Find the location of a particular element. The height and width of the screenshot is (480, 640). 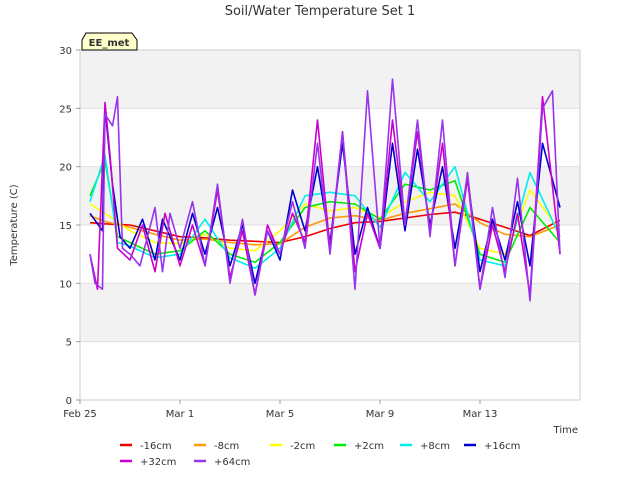

y-tick-label: 0 is located at coordinates (69, 401).